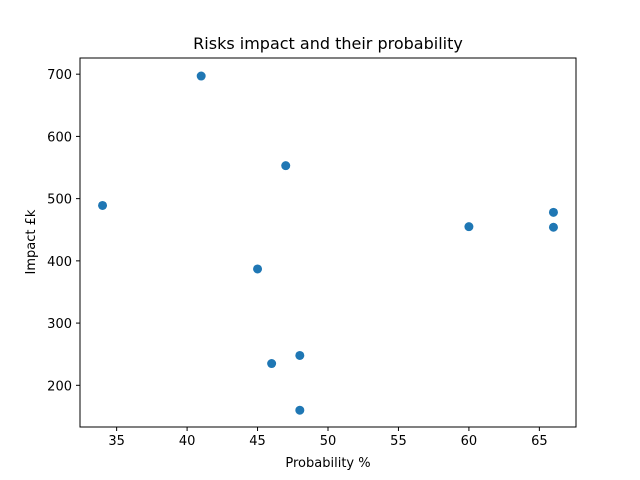  I want to click on y-tick-label: 600, so click(59, 137).